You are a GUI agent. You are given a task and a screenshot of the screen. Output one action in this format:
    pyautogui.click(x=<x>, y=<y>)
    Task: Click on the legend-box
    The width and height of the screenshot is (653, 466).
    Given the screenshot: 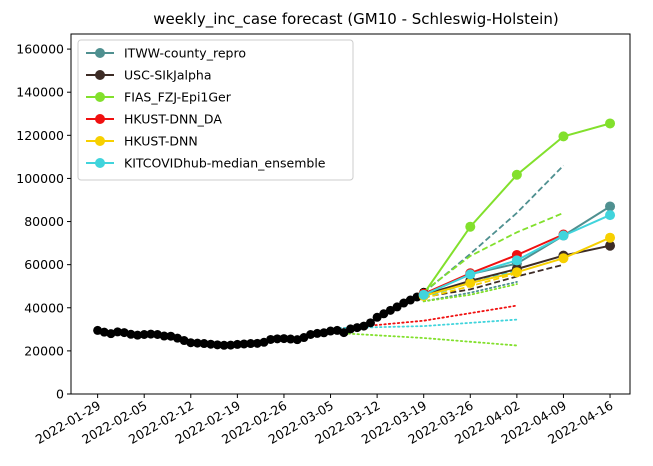 What is the action you would take?
    pyautogui.click(x=215, y=110)
    